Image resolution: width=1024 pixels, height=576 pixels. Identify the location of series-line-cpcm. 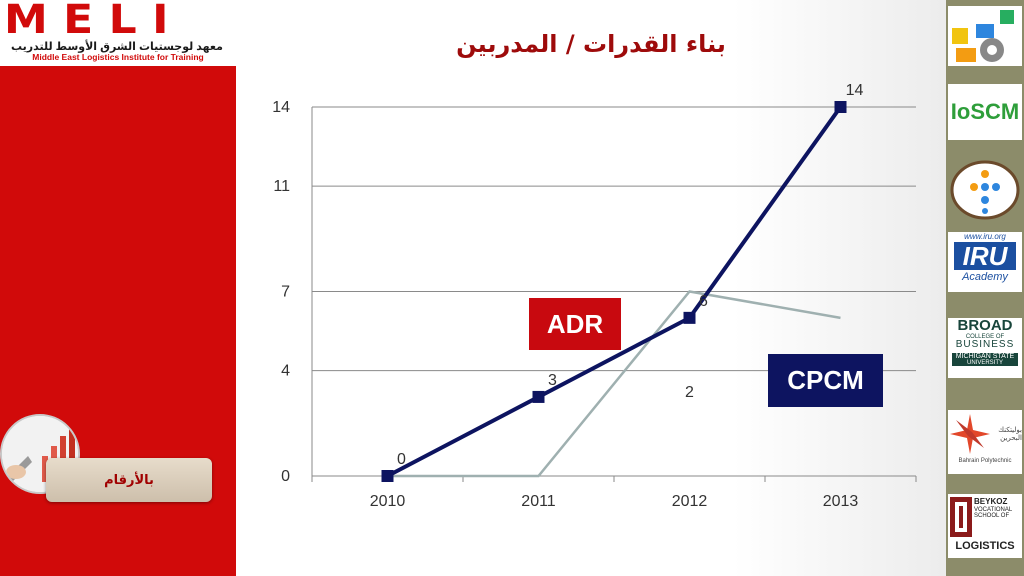
(614, 384).